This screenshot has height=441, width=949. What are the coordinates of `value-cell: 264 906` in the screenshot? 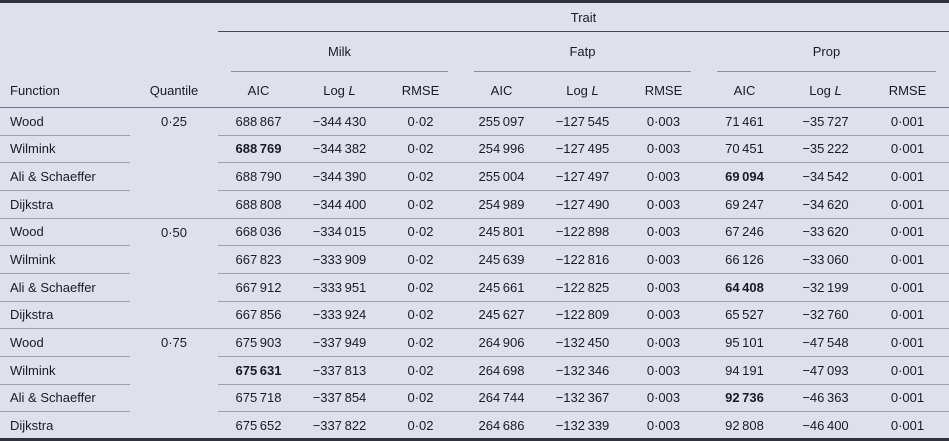 It's located at (501, 342).